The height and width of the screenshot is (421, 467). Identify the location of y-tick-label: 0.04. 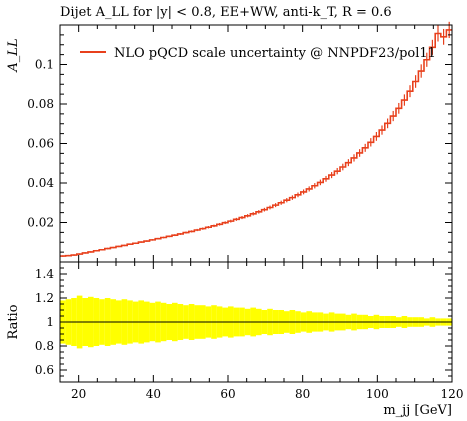
(40, 183).